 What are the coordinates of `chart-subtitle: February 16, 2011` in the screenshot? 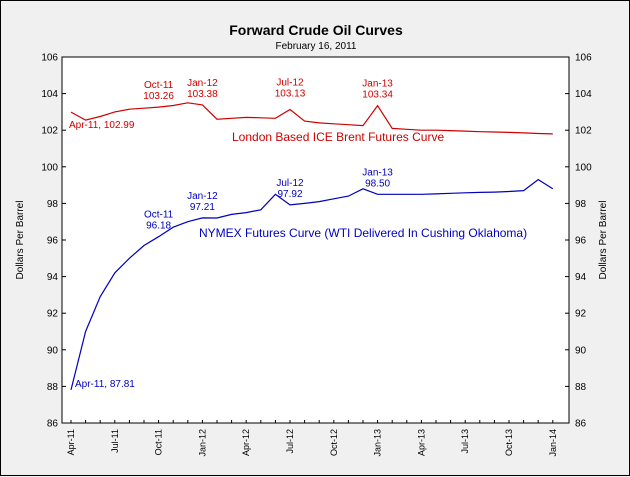 It's located at (316, 46).